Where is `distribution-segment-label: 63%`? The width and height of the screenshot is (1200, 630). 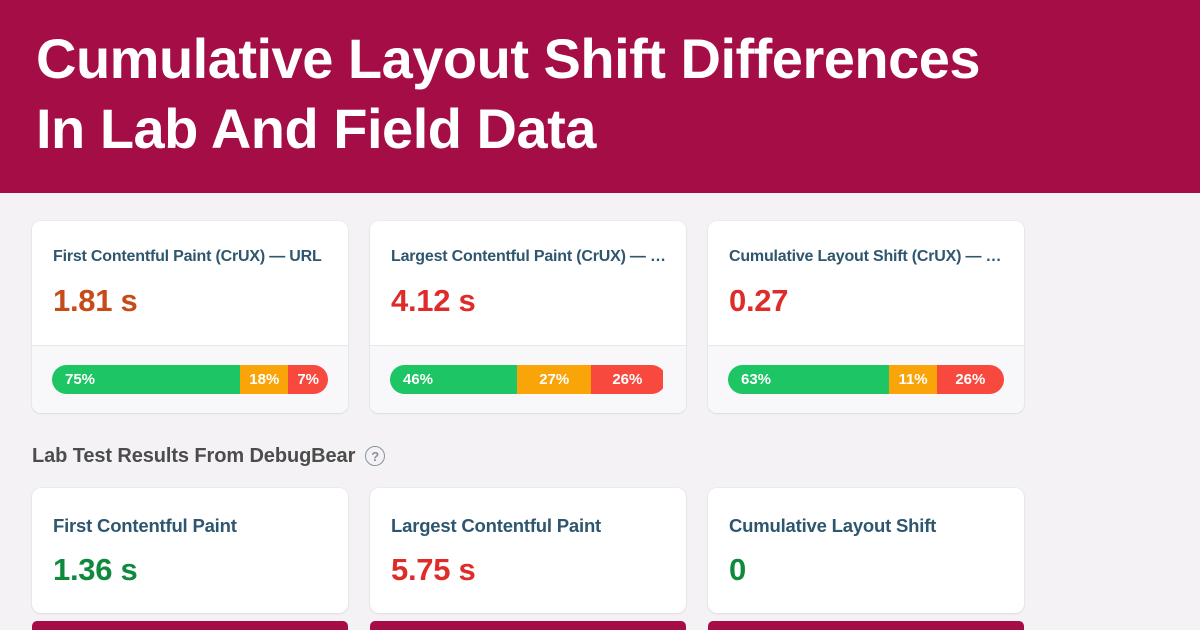 distribution-segment-label: 63% is located at coordinates (756, 379).